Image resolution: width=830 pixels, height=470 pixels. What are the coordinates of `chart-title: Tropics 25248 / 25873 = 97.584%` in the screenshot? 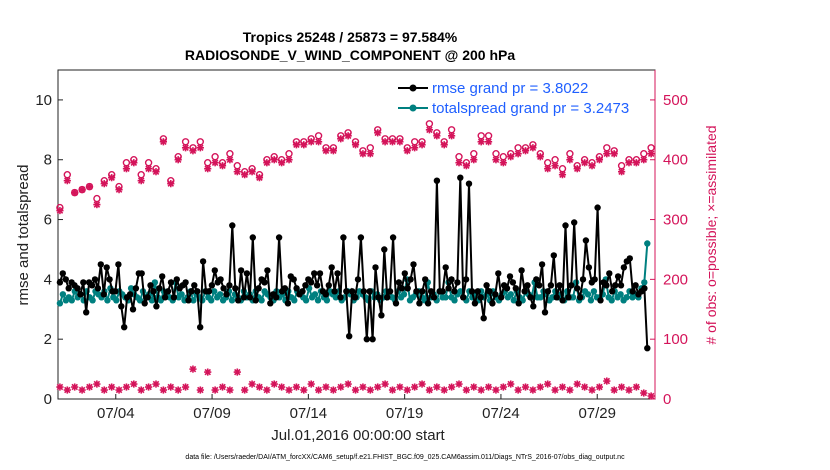 It's located at (350, 37).